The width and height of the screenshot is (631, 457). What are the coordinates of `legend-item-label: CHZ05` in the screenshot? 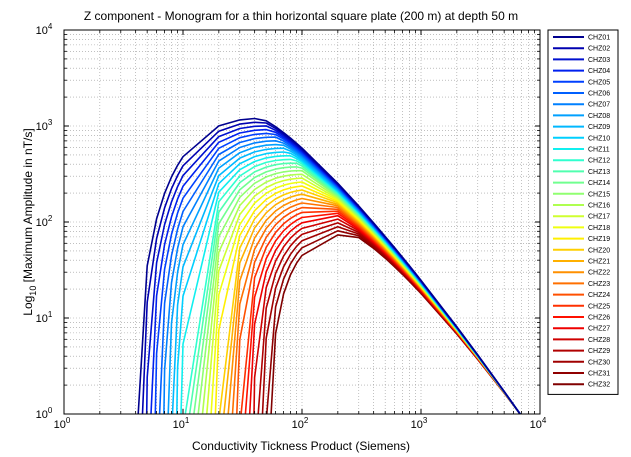 It's located at (599, 82).